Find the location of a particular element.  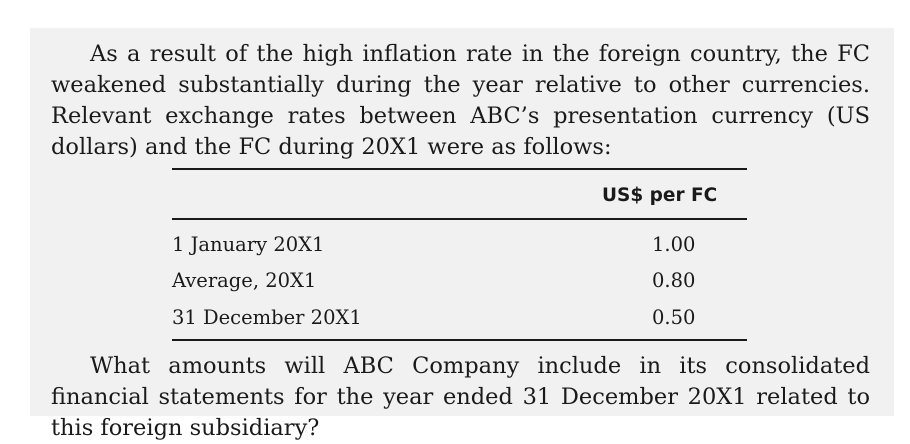

table-header-rule is located at coordinates (459, 219).